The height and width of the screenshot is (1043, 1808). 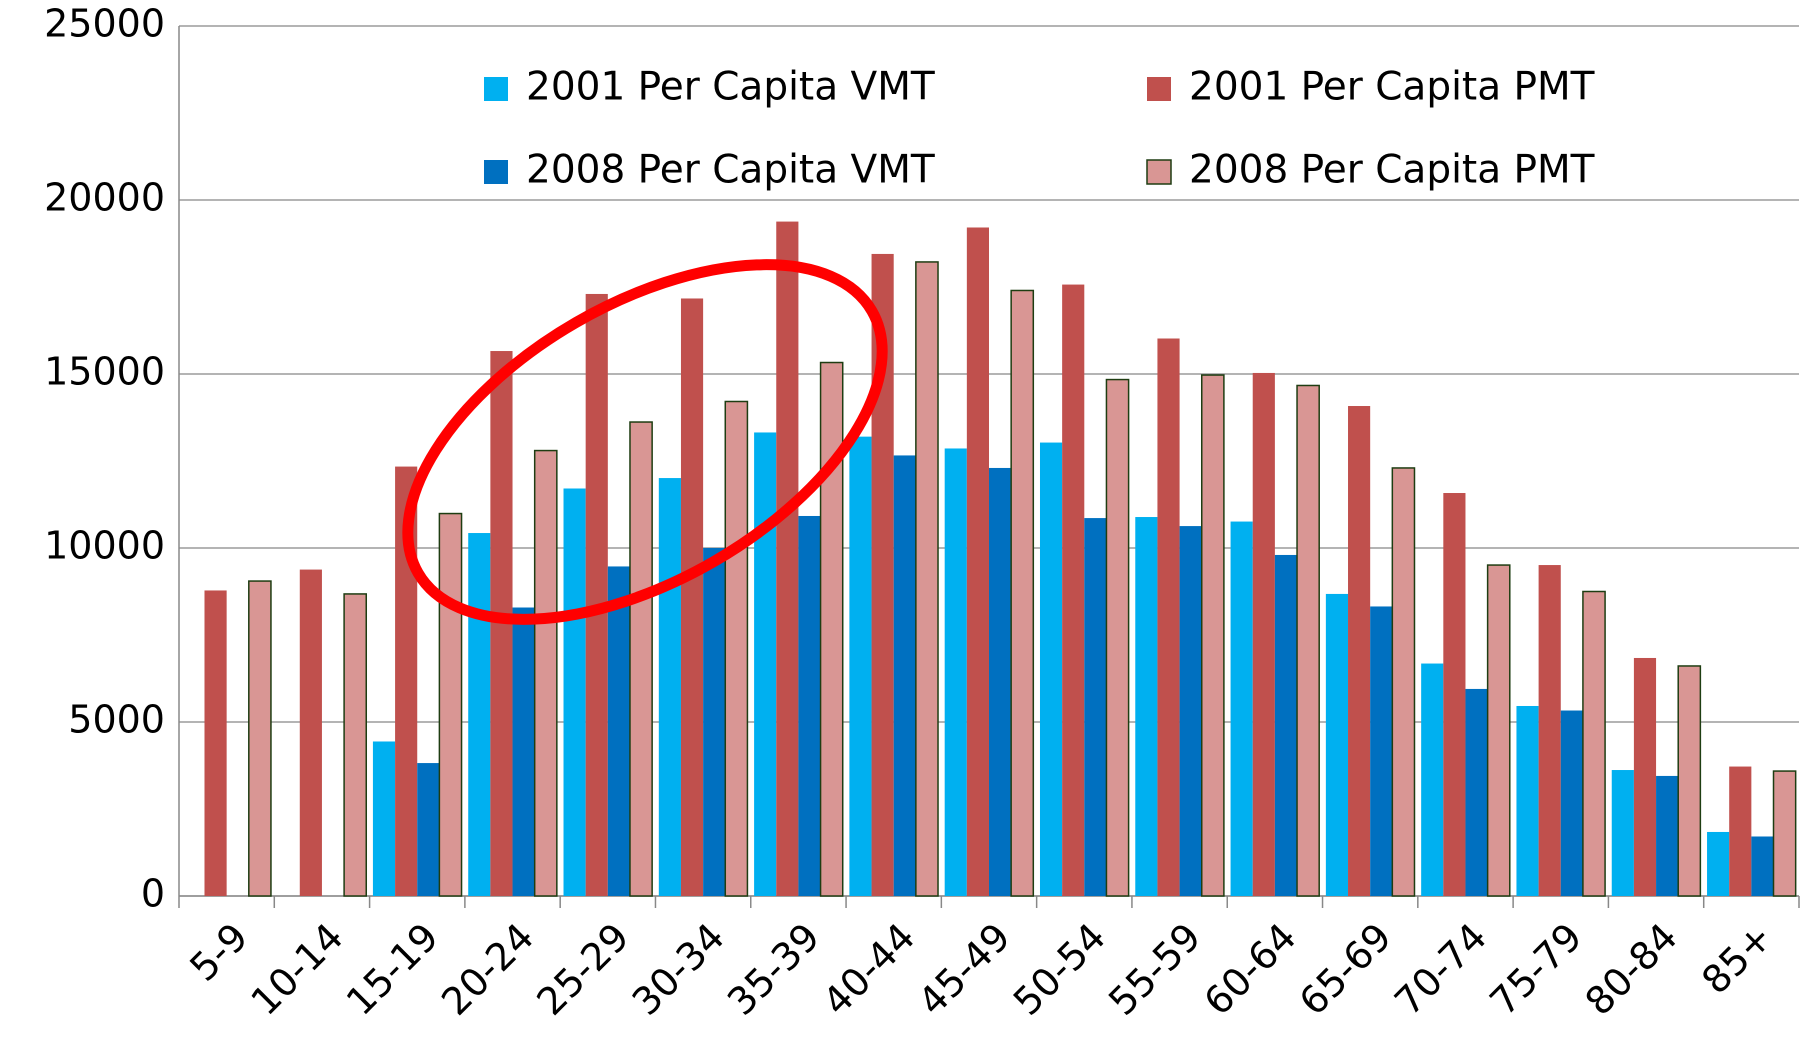 I want to click on legend-label: 2008 Per Capita PMT, so click(x=1392, y=170).